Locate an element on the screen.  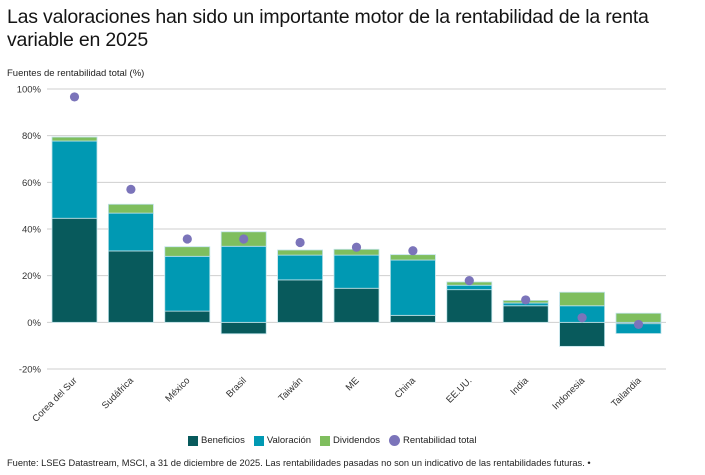
y-tick-label: 20% is located at coordinates (32, 276).